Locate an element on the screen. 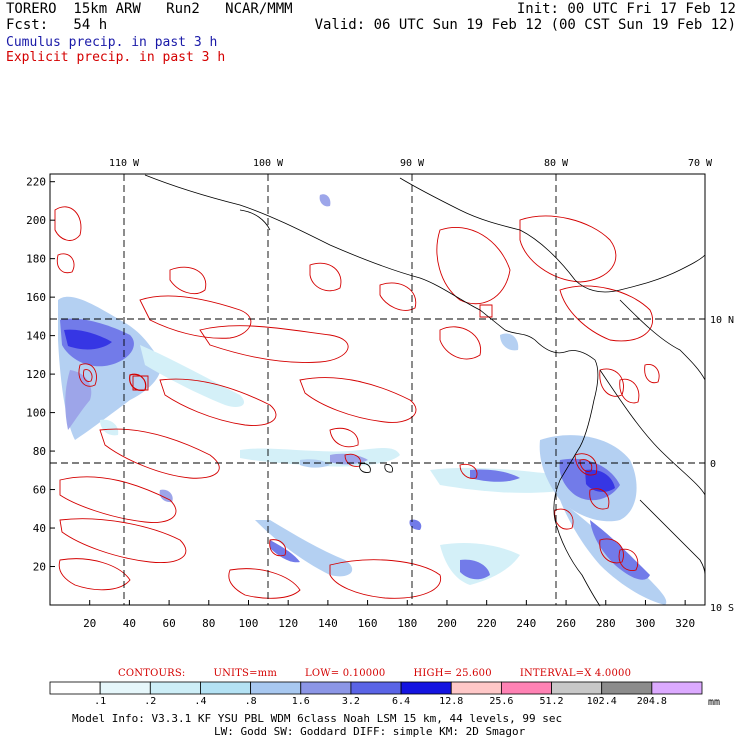  lat-label-10n: 10 N is located at coordinates (722, 320).